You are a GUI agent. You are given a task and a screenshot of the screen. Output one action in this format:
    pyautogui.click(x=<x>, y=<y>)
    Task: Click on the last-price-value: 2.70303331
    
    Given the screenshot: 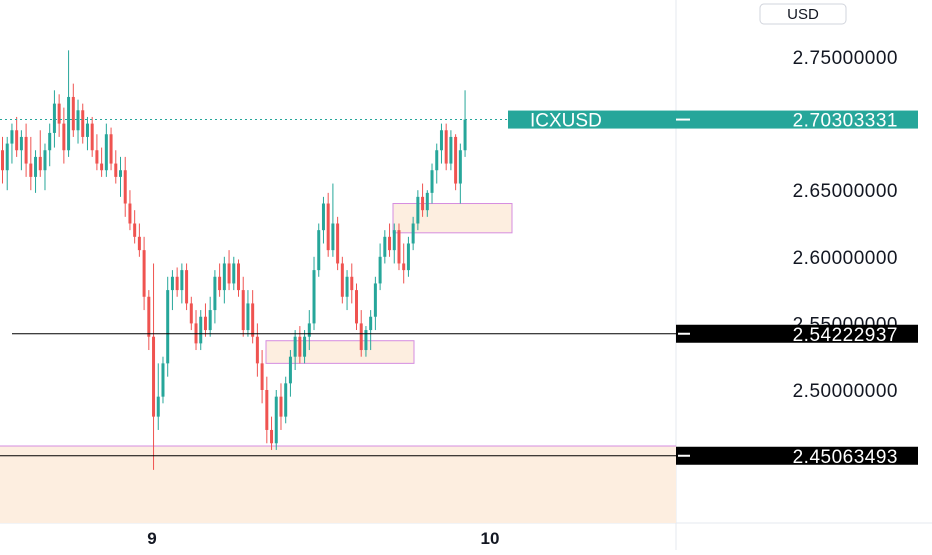 What is the action you would take?
    pyautogui.click(x=845, y=121)
    